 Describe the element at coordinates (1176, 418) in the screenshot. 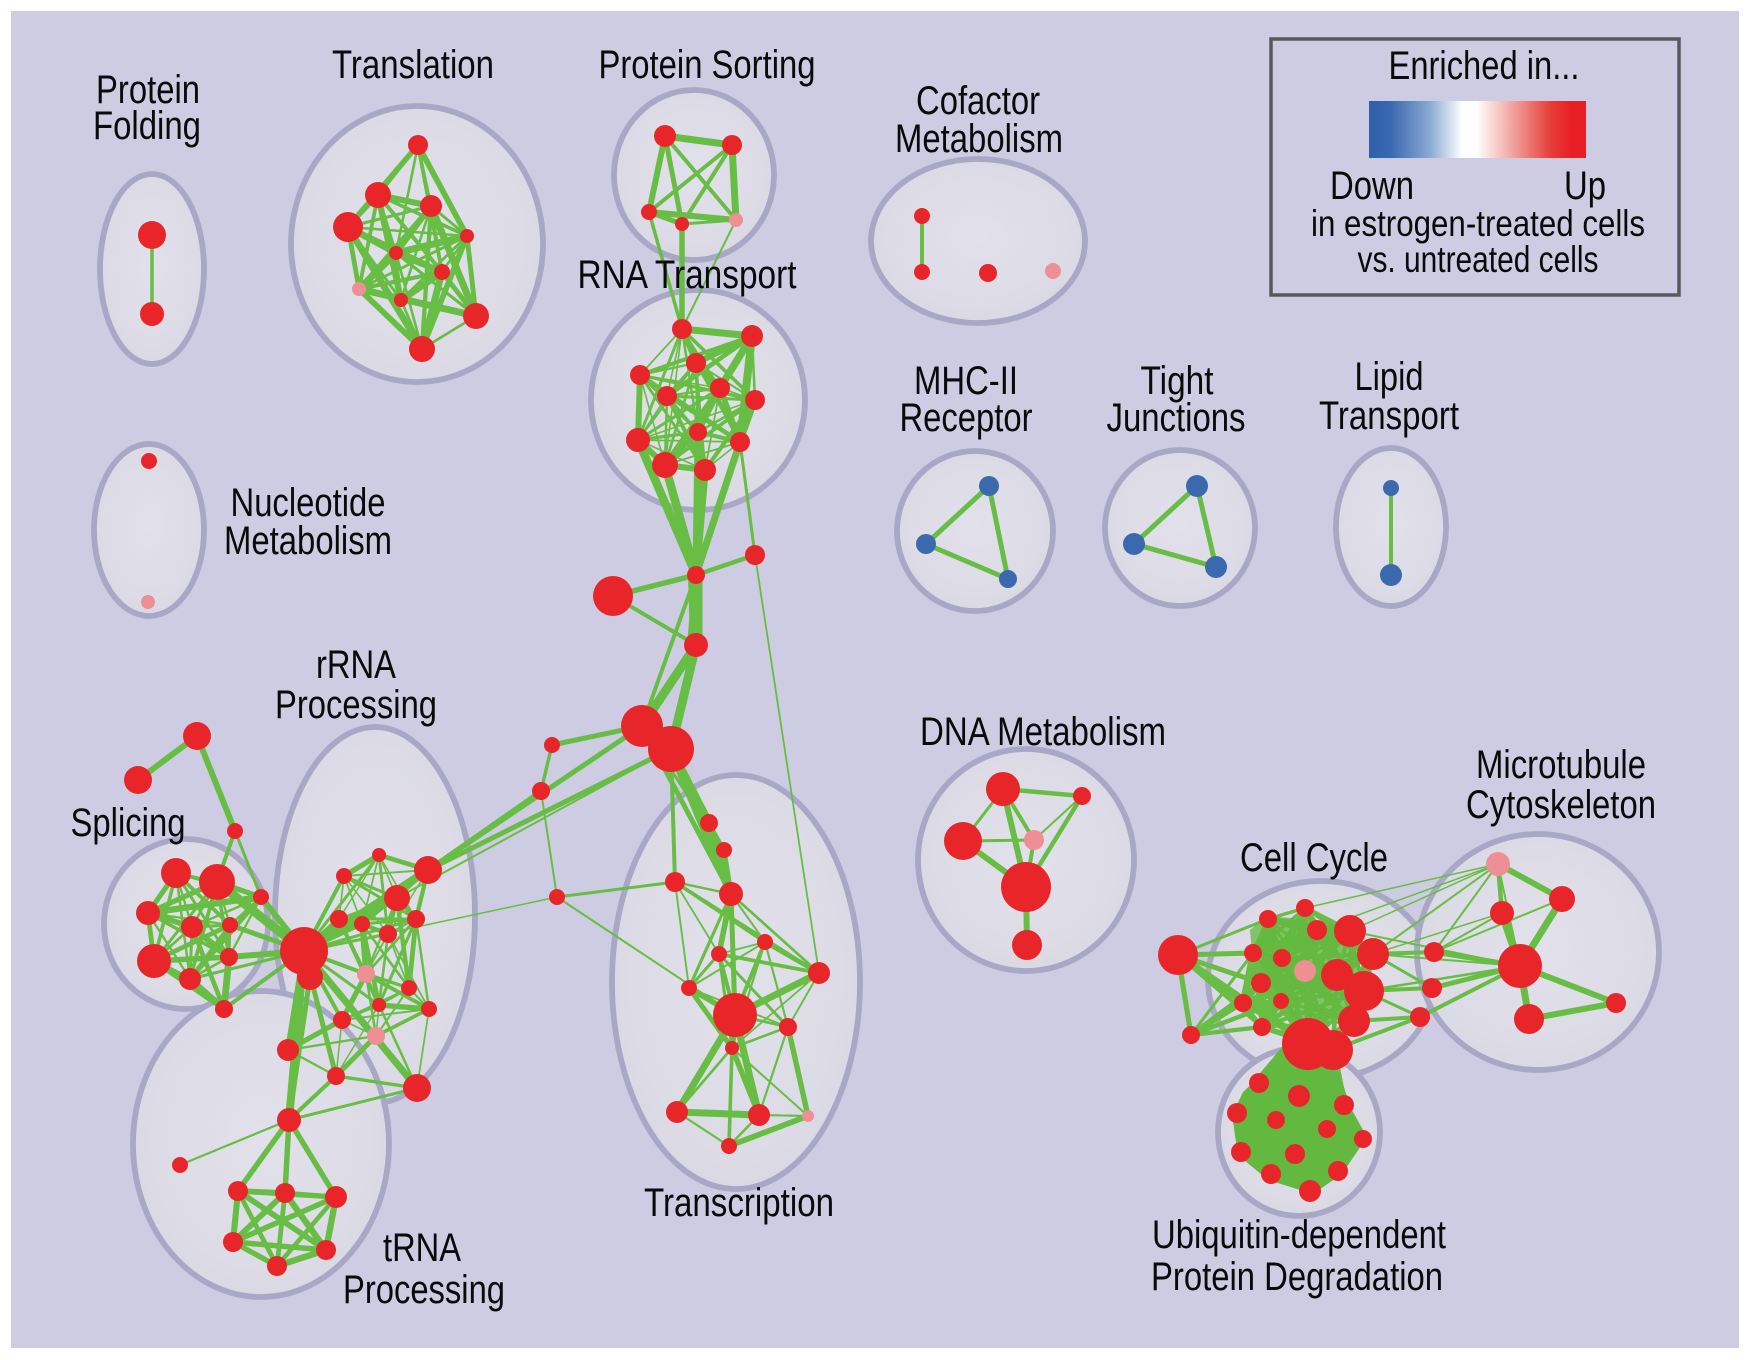

I see `svg-text: Junctions` at that location.